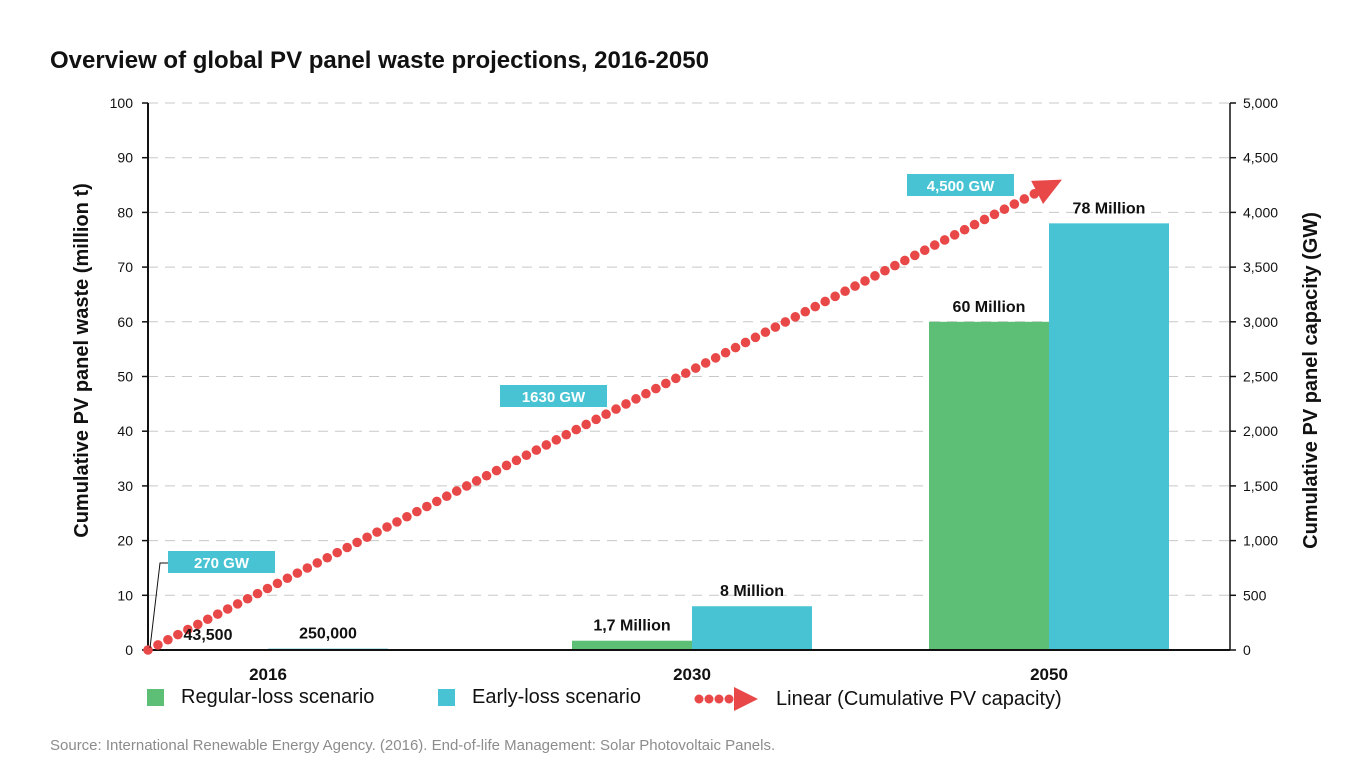 The image size is (1366, 768). I want to click on x-tick-label-2016: 2016, so click(268, 674).